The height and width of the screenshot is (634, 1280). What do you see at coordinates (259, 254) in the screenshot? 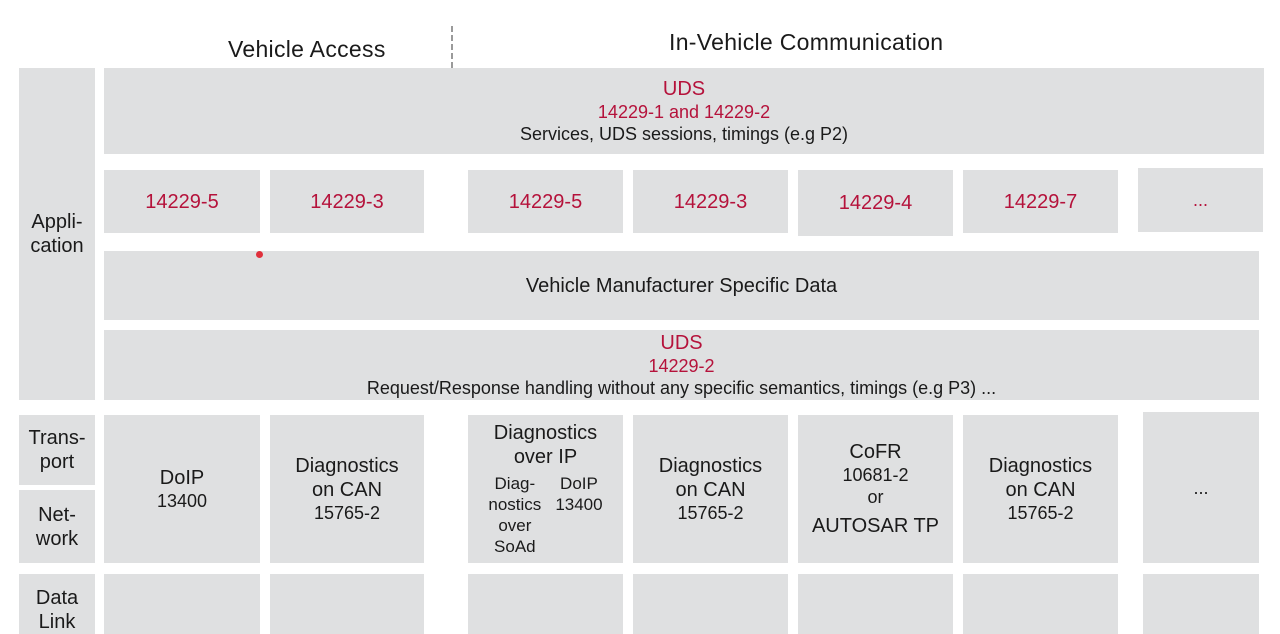
I see `pointer-dot` at bounding box center [259, 254].